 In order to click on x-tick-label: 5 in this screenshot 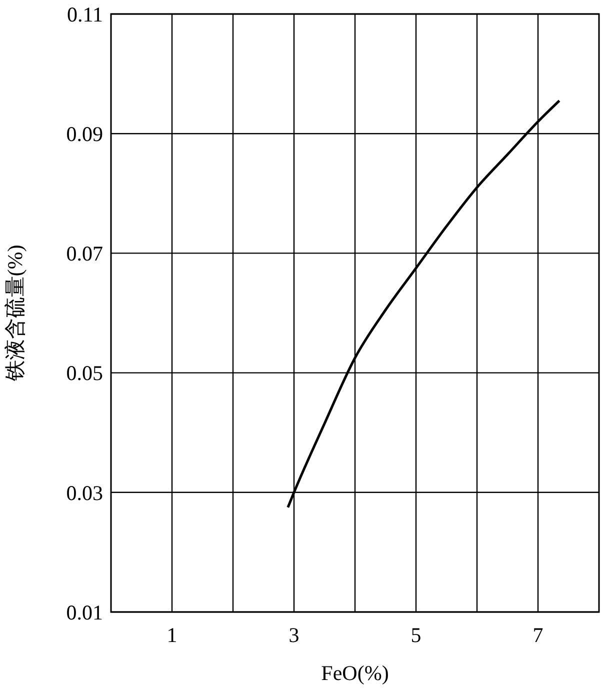, I will do `click(416, 635)`.